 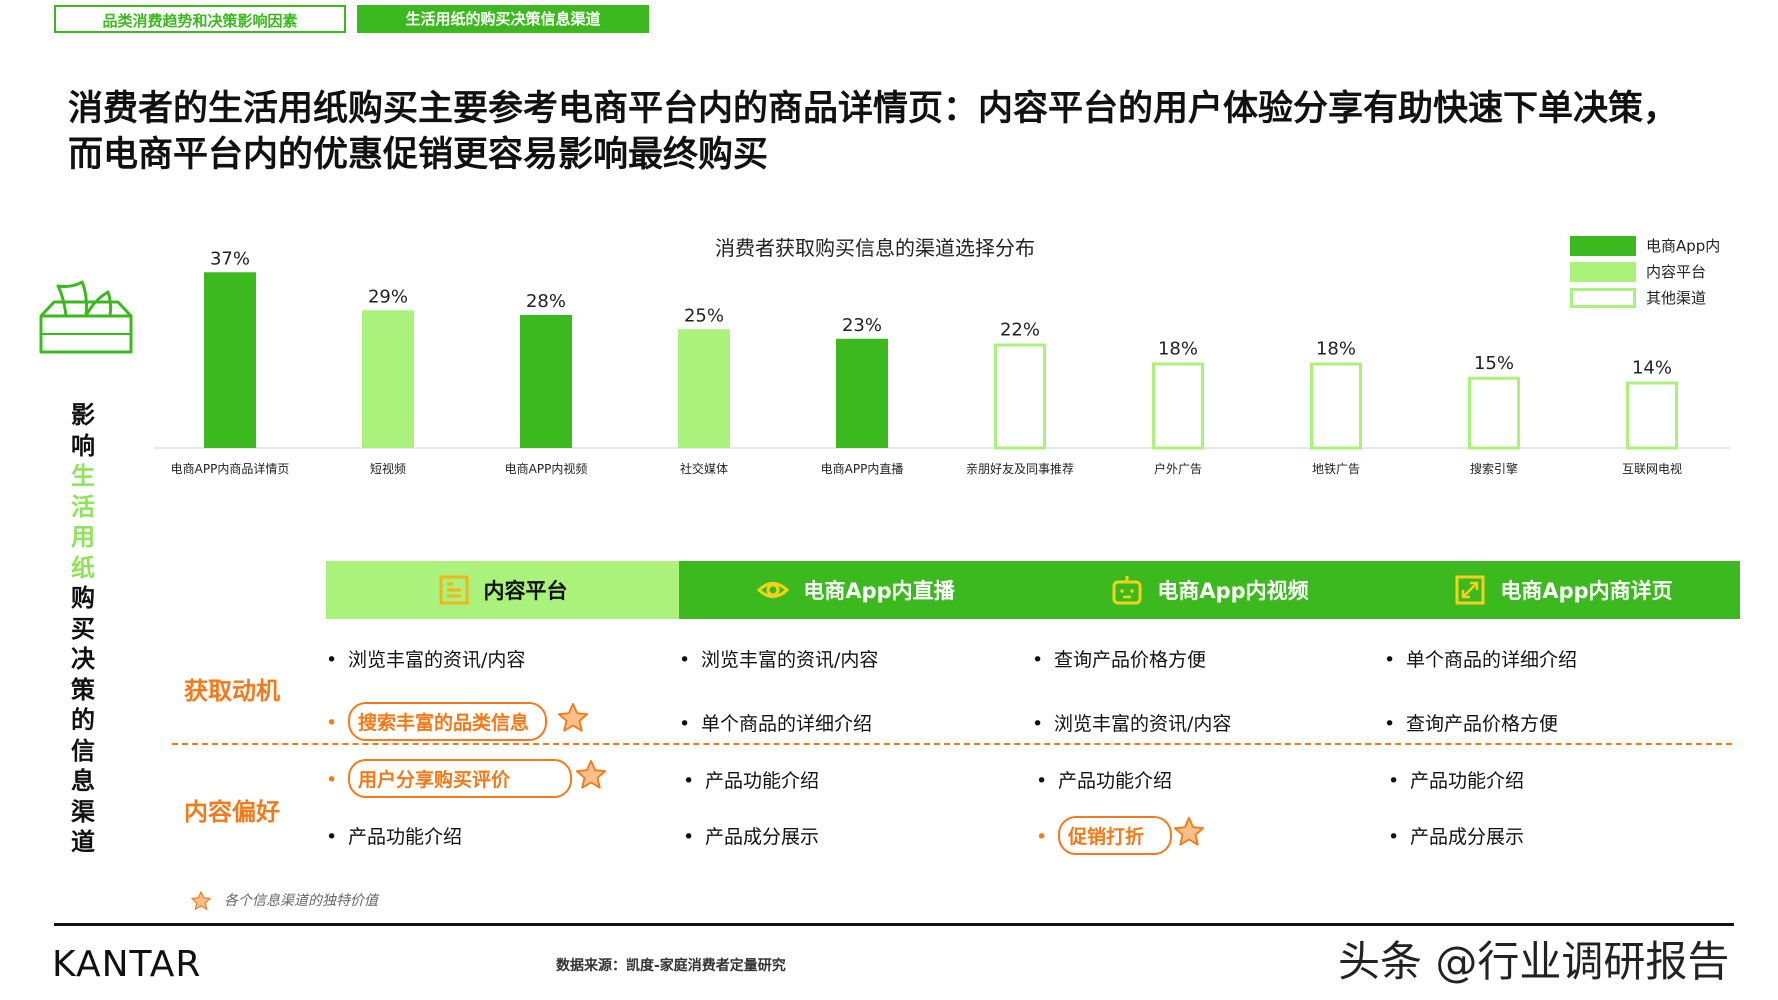 I want to click on side-title-char: 渠, so click(x=83, y=811).